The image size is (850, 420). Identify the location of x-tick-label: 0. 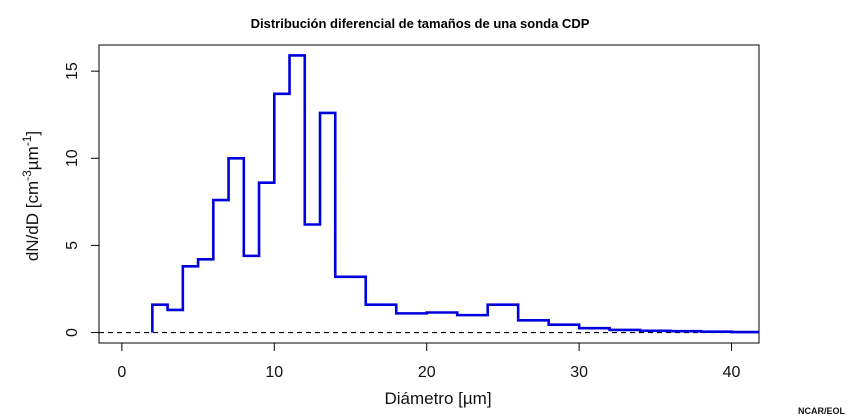
(121, 372).